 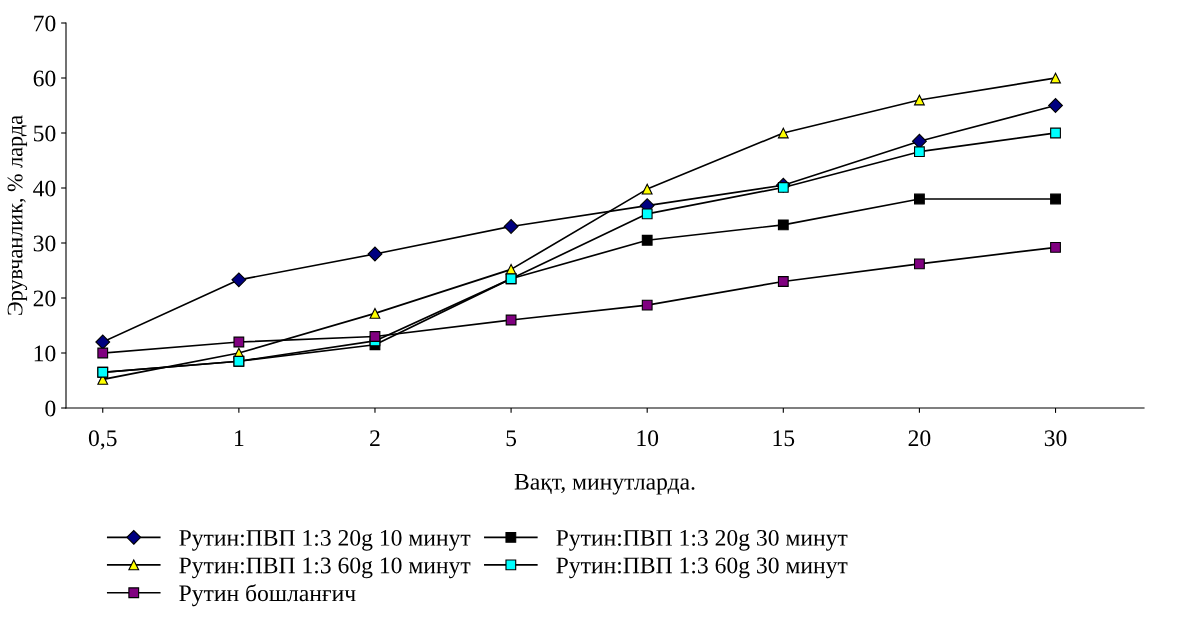 I want to click on y-tick-label: 60, so click(x=44, y=78).